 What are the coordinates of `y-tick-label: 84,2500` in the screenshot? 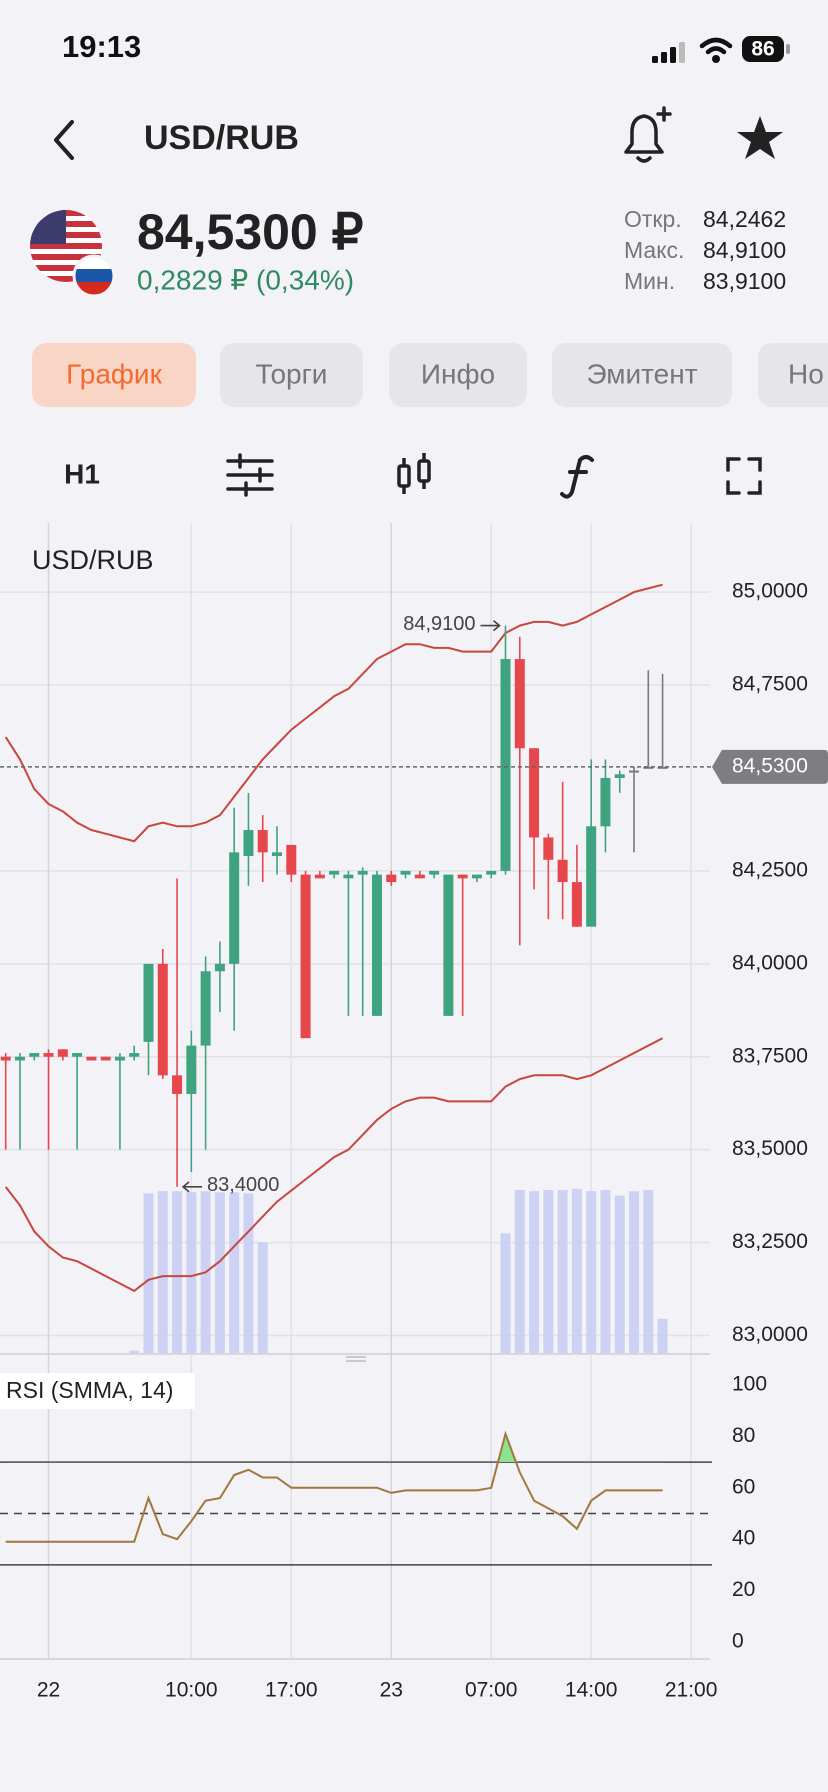 It's located at (770, 869).